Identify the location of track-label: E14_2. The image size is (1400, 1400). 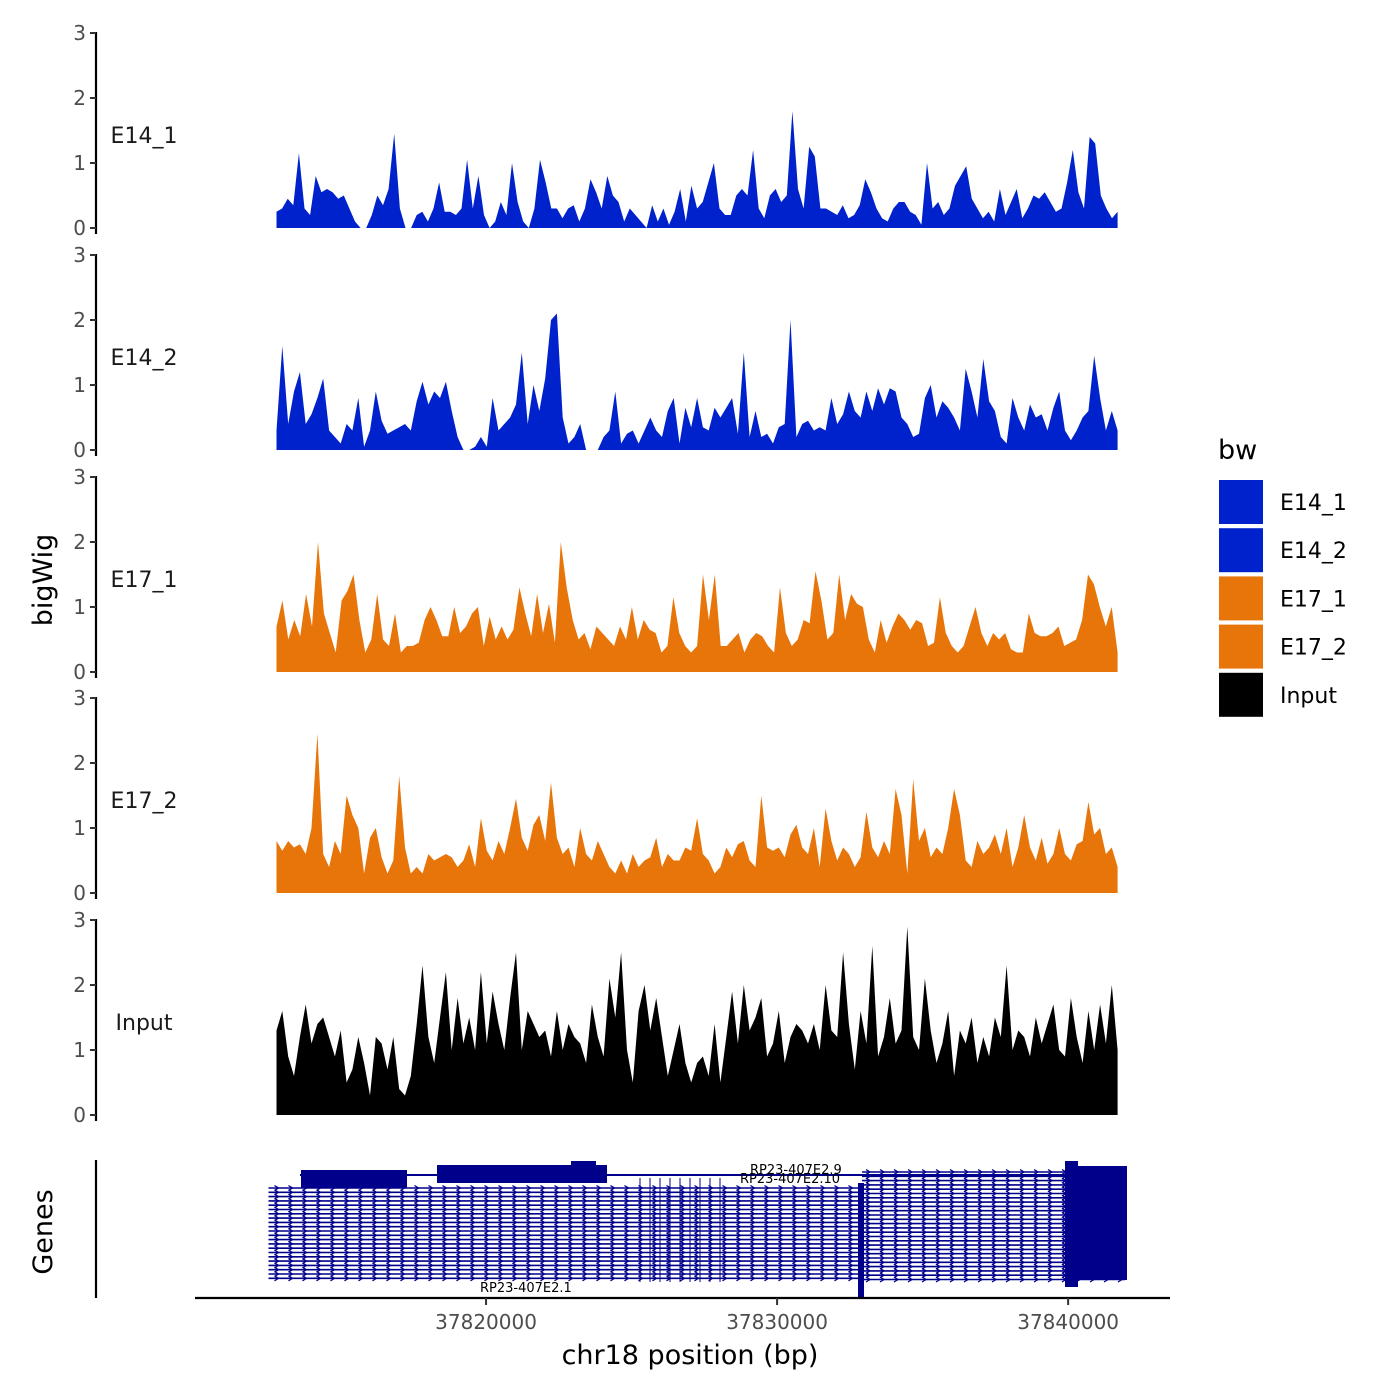
(144, 358).